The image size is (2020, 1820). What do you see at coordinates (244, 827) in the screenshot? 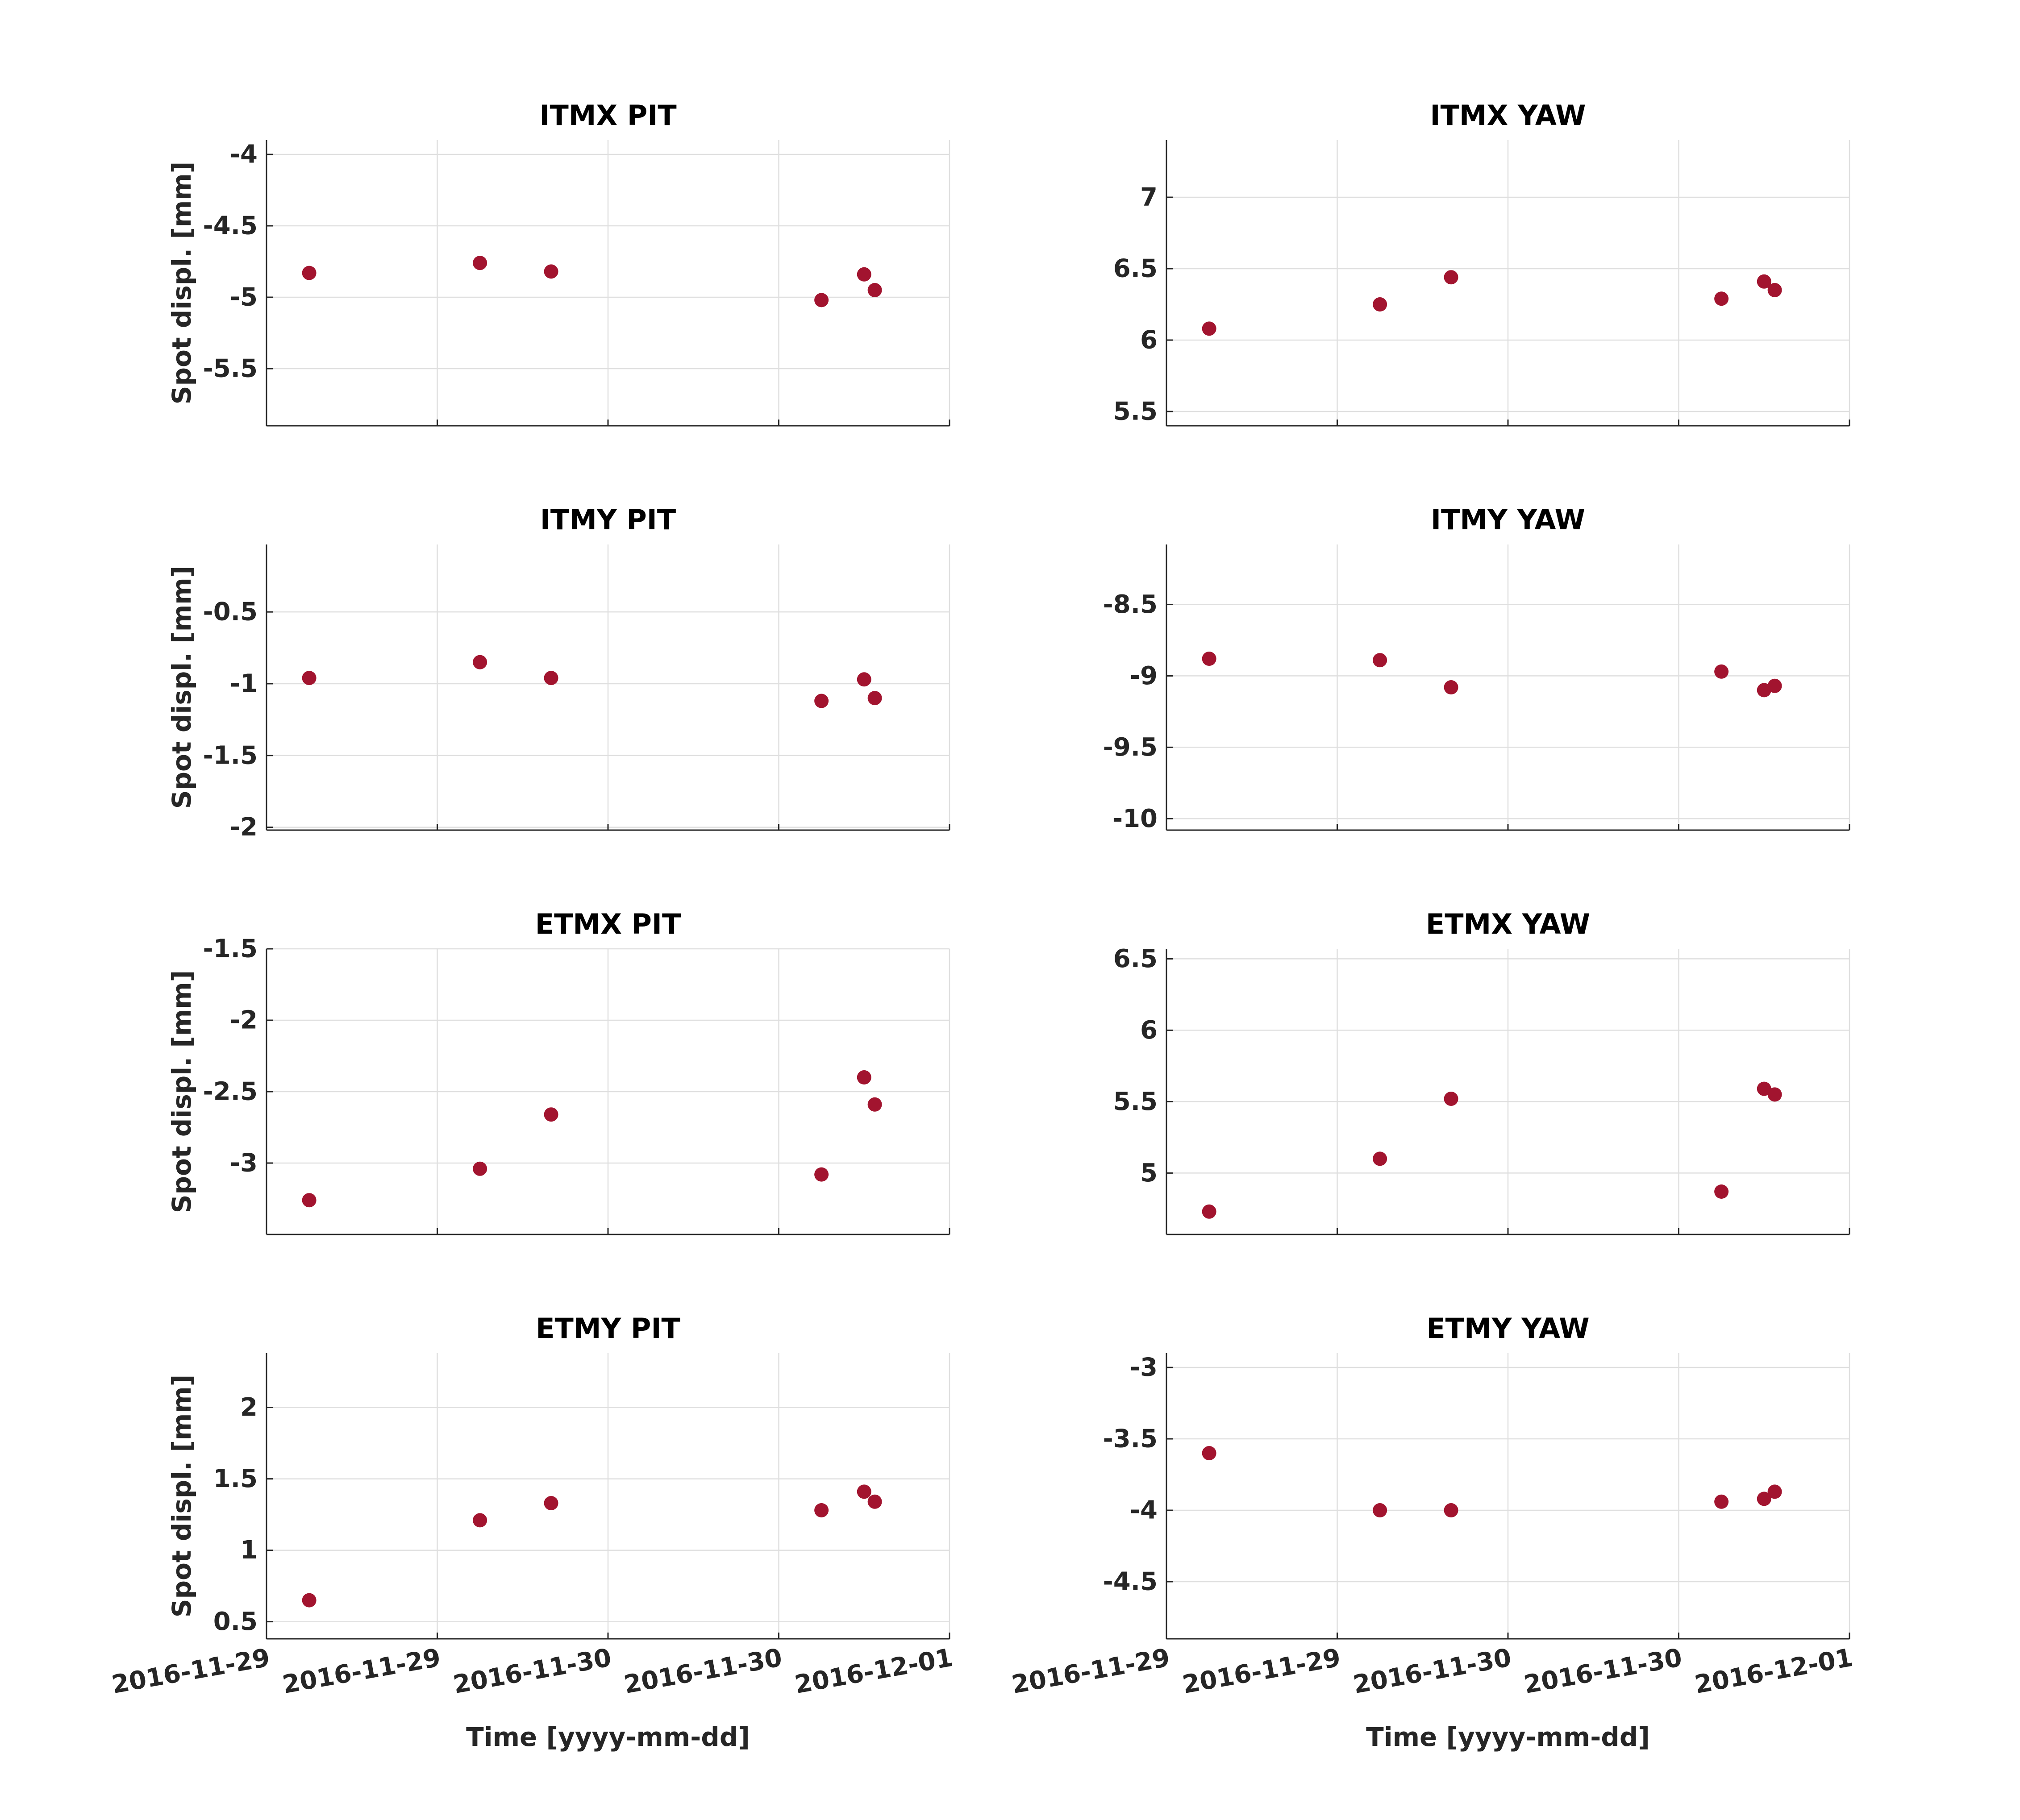
I see `y-tick-label: -2` at bounding box center [244, 827].